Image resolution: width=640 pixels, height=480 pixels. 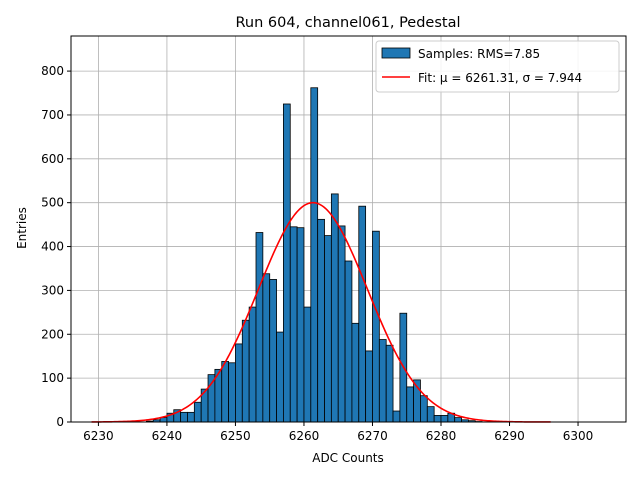 What do you see at coordinates (52, 159) in the screenshot?
I see `y-tick-label: 600` at bounding box center [52, 159].